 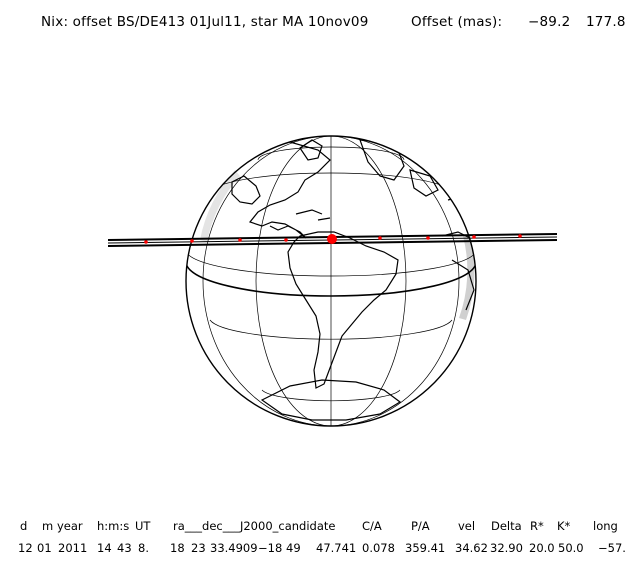 I want to click on val-delta: 32.90, so click(x=506, y=548).